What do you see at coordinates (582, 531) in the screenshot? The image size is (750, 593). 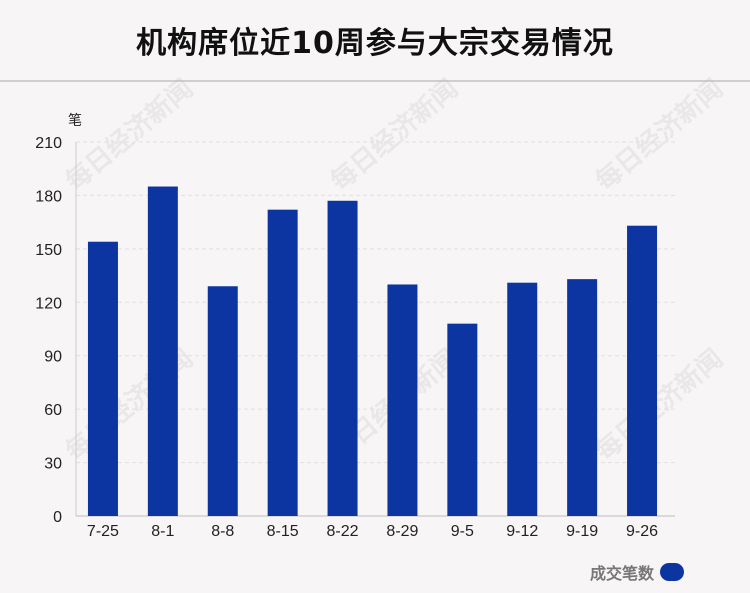 I see `x-tick-label: 9-19` at bounding box center [582, 531].